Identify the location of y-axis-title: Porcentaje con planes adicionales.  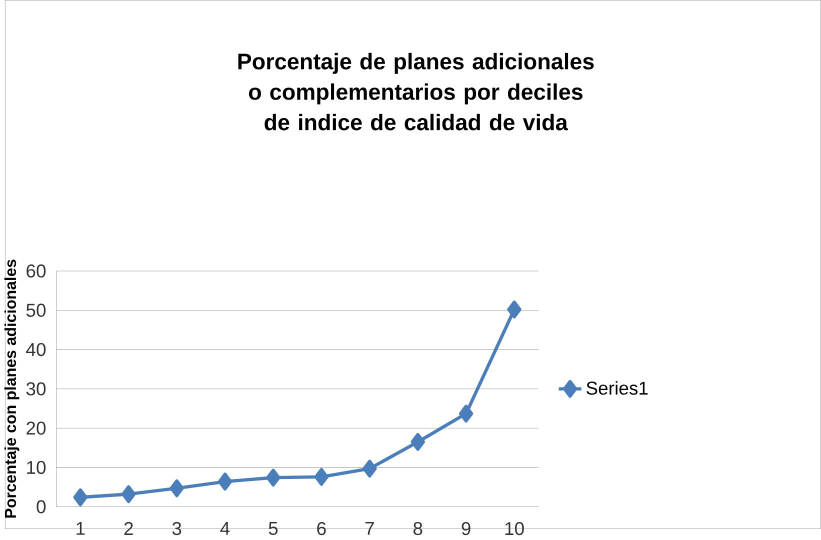
(12, 389).